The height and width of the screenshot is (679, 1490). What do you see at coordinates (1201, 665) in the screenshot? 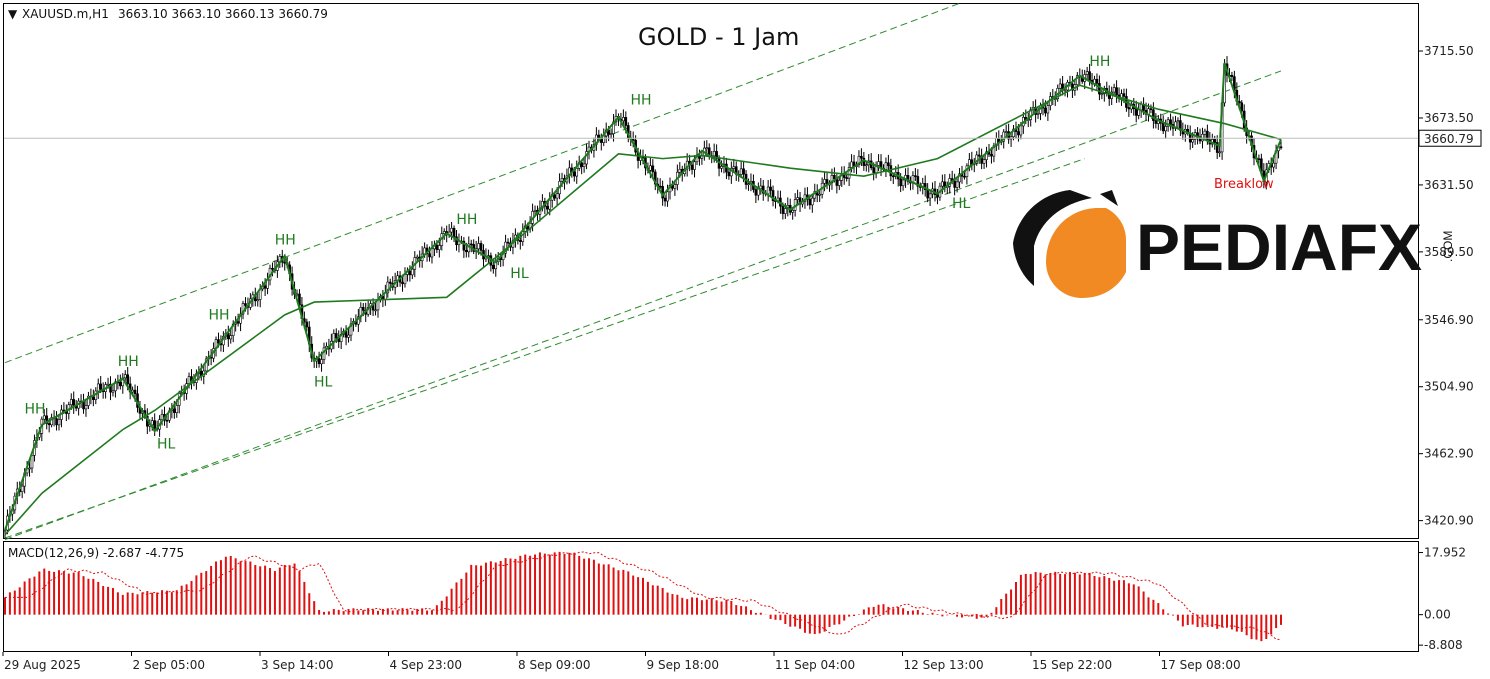
I see `time-tick-label: 17 Sep 08:00` at bounding box center [1201, 665].